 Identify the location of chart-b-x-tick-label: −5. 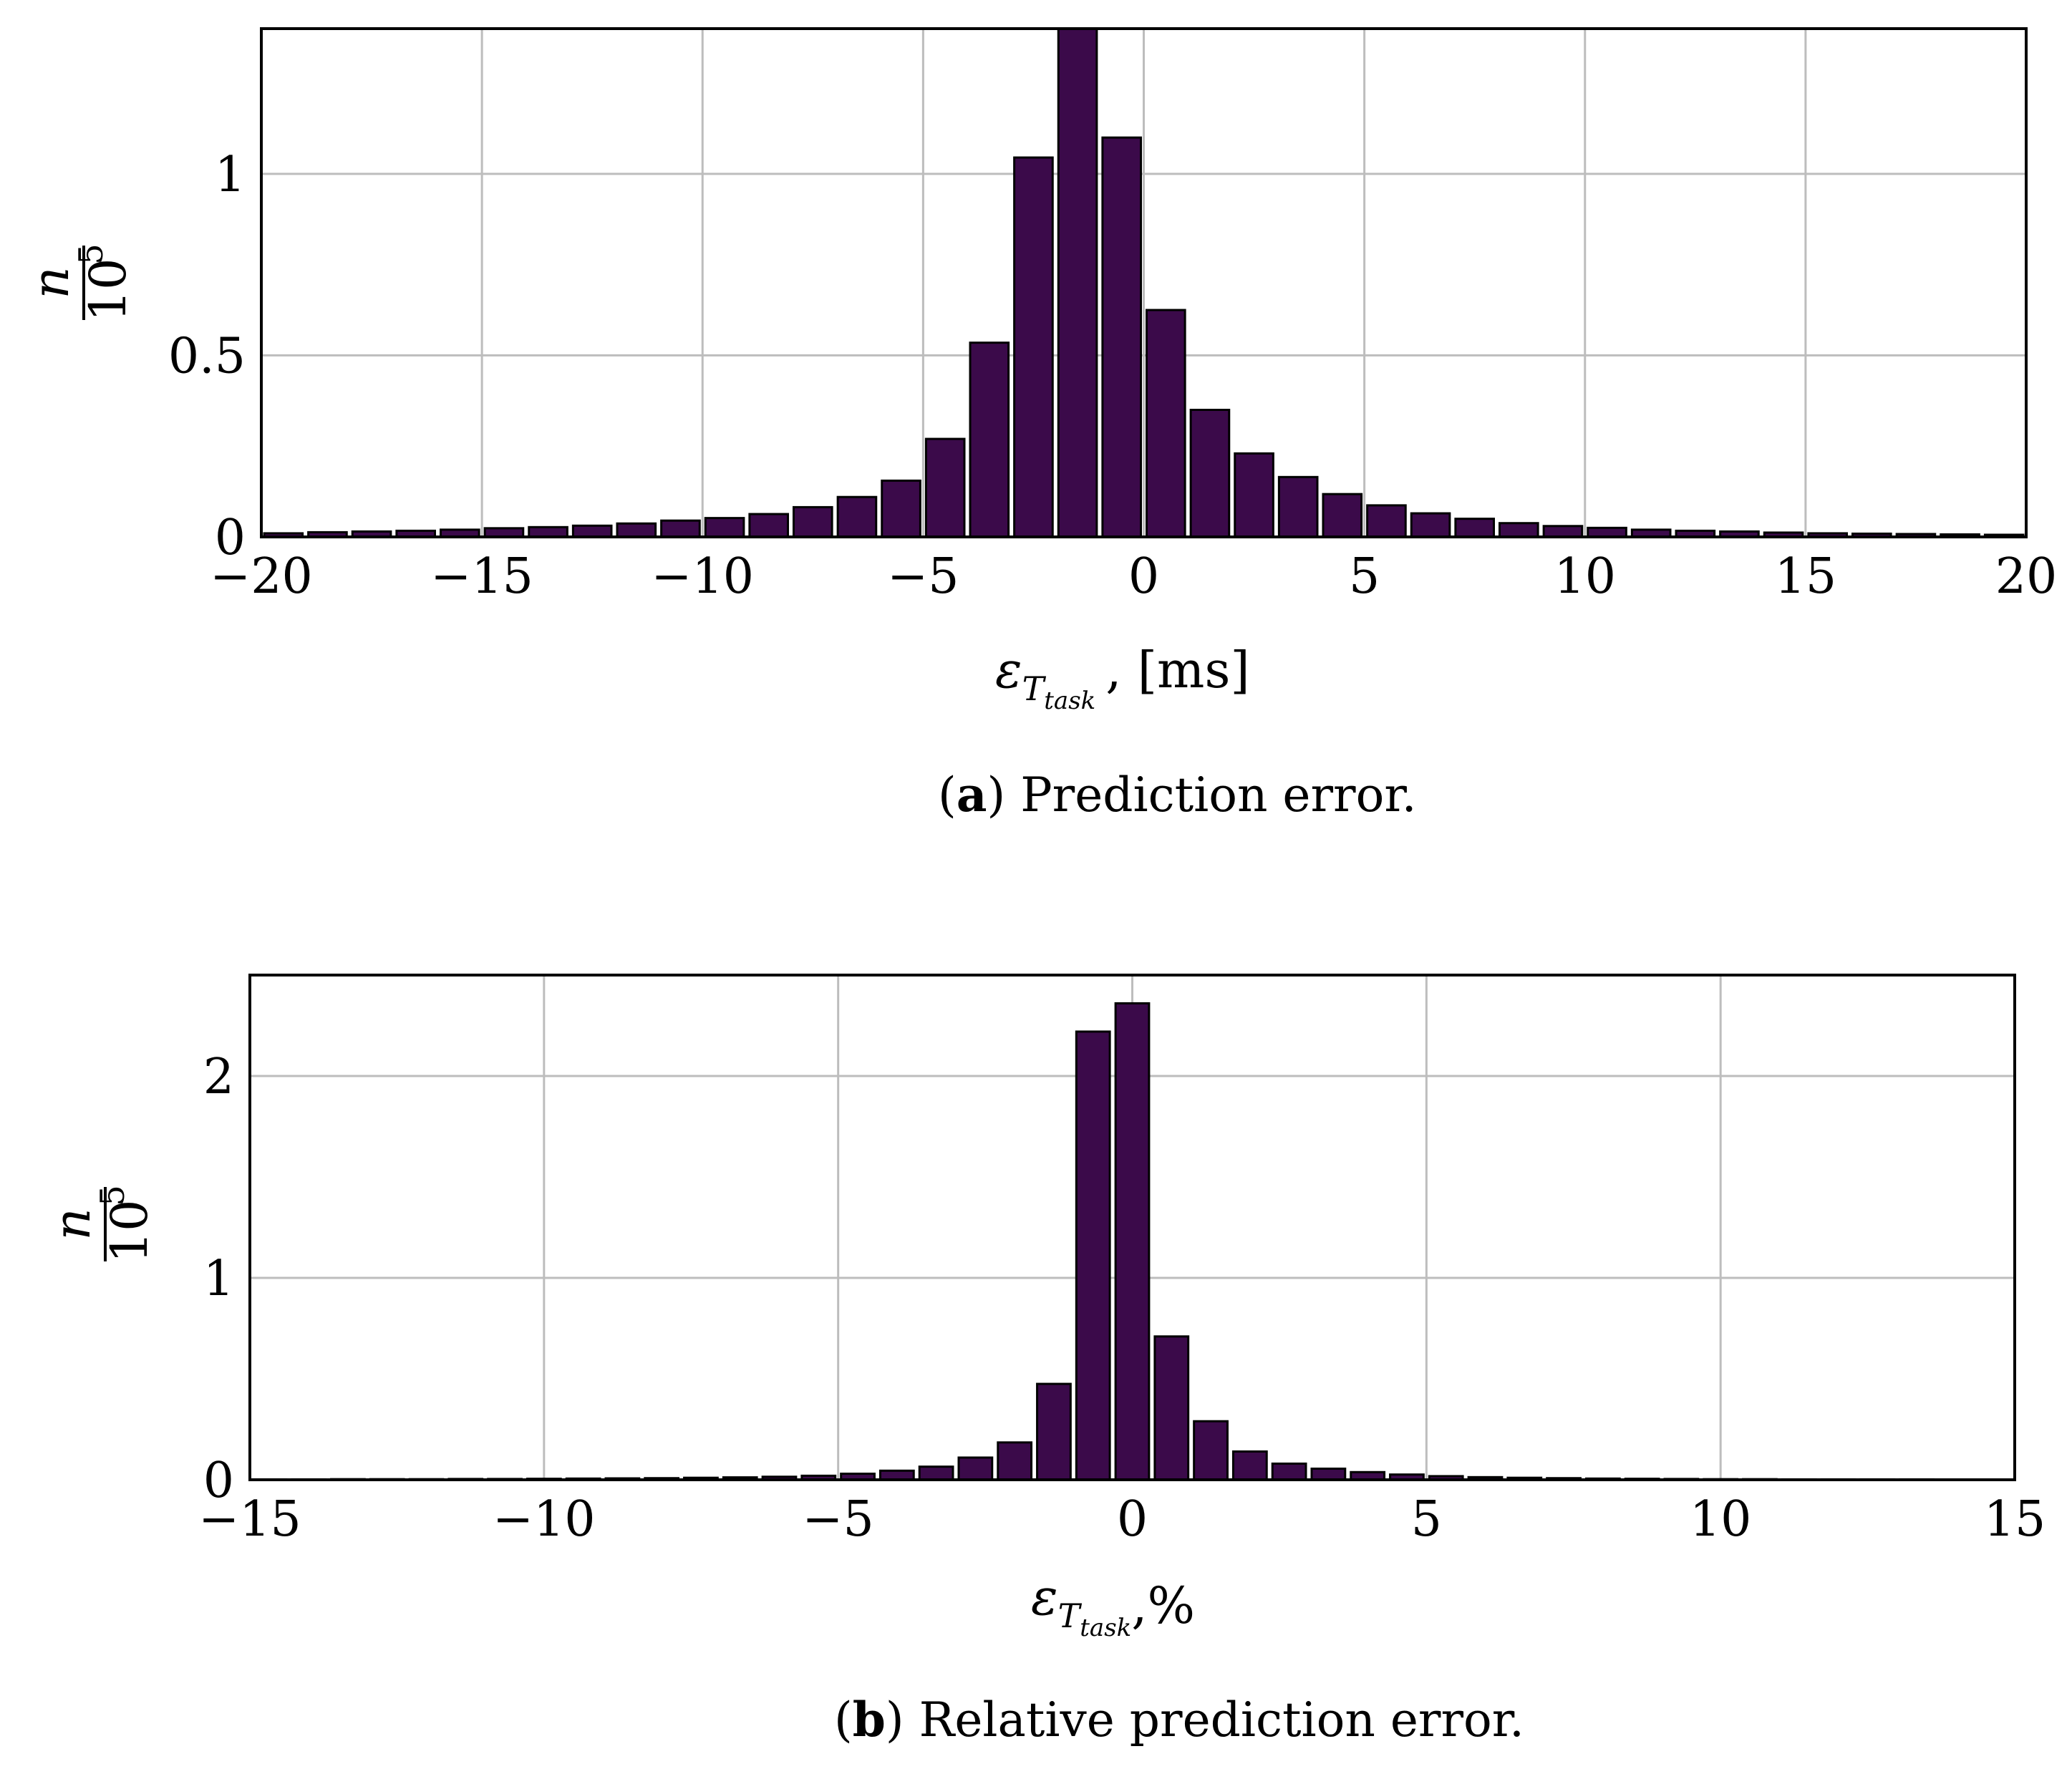
(838, 1519).